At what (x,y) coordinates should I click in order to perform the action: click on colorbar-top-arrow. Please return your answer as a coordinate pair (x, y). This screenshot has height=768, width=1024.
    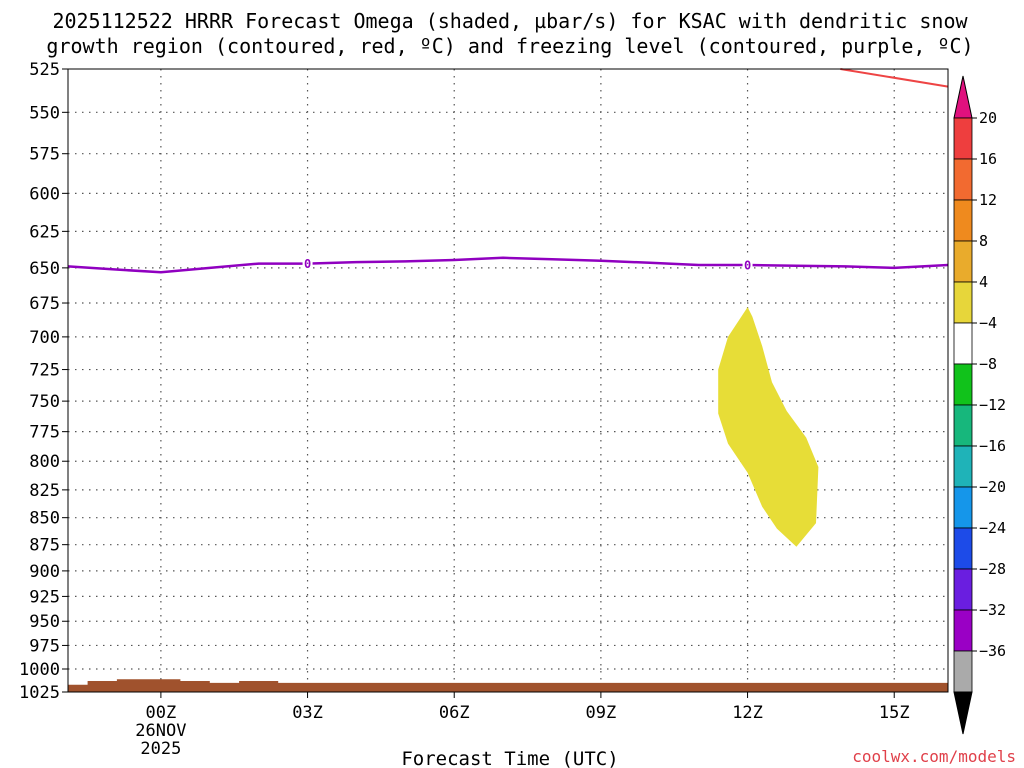
    Looking at the image, I should click on (963, 97).